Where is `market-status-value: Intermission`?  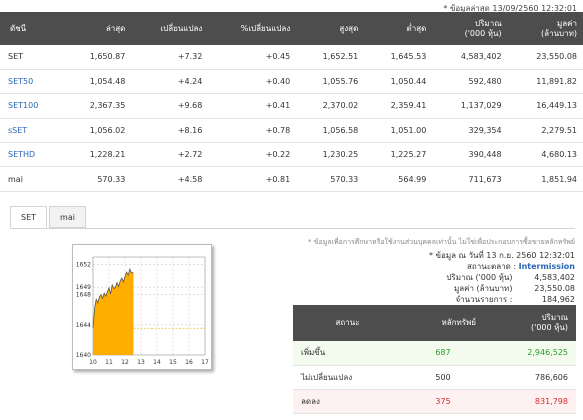 market-status-value: Intermission is located at coordinates (546, 266).